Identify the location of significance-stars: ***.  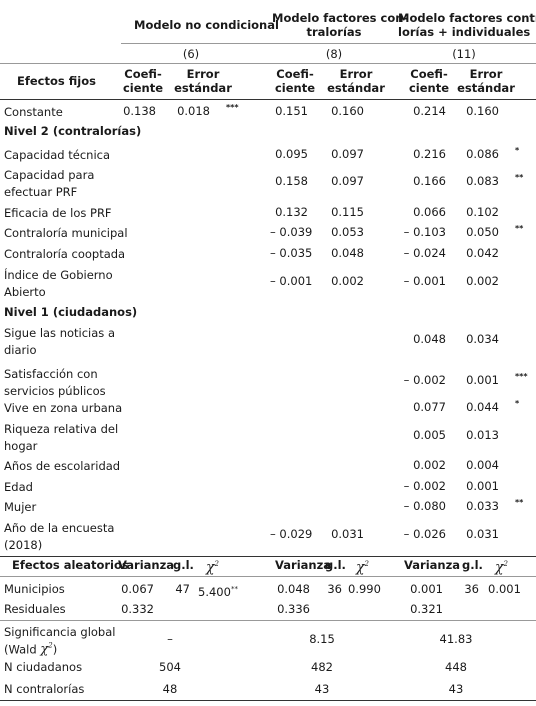
(521, 376).